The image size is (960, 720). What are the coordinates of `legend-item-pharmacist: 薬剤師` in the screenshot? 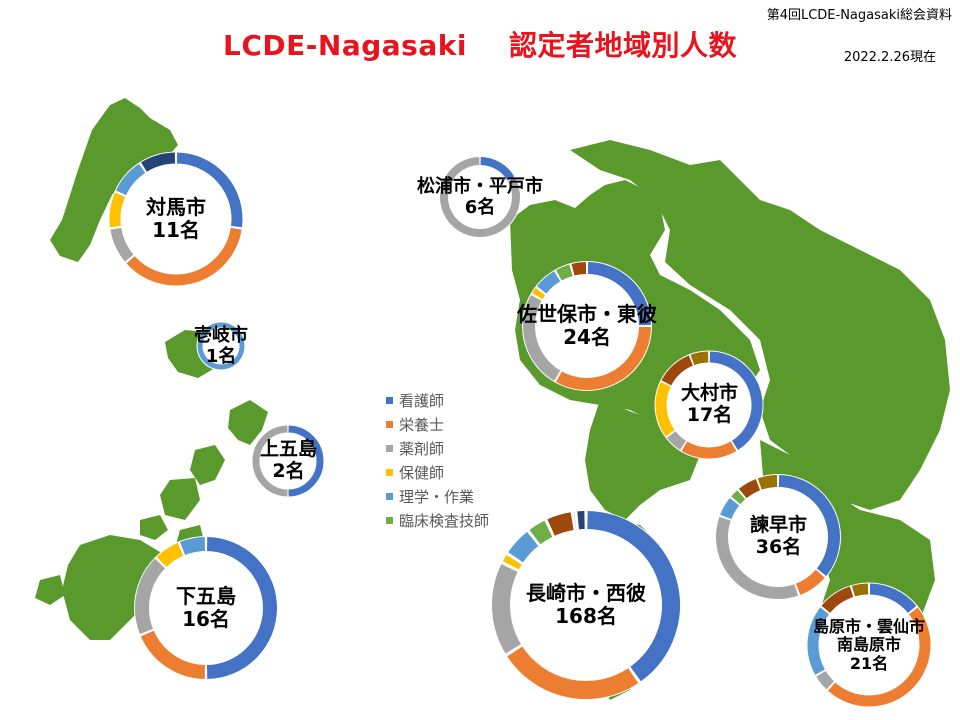 It's located at (437, 448).